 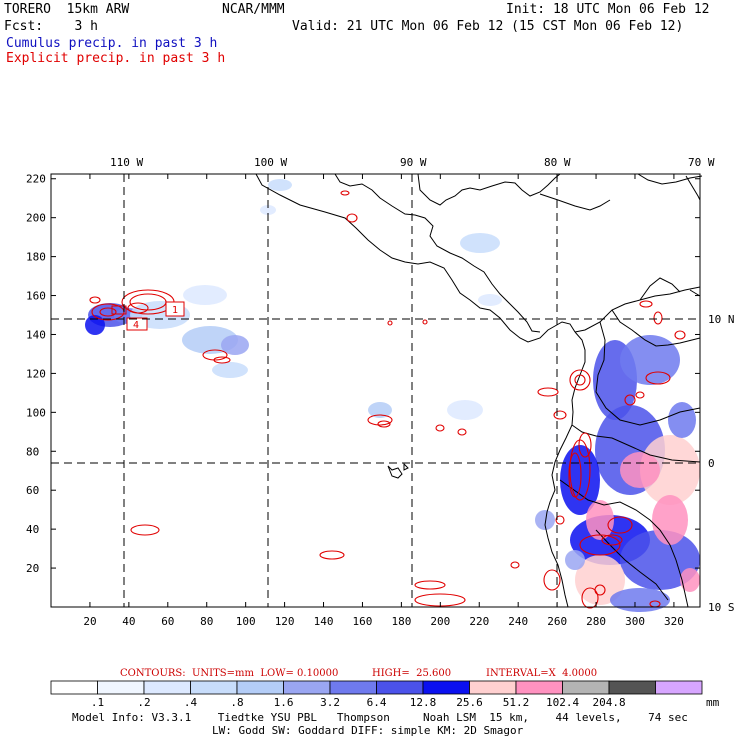 What do you see at coordinates (518, 621) in the screenshot?
I see `x-tick-label: 240` at bounding box center [518, 621].